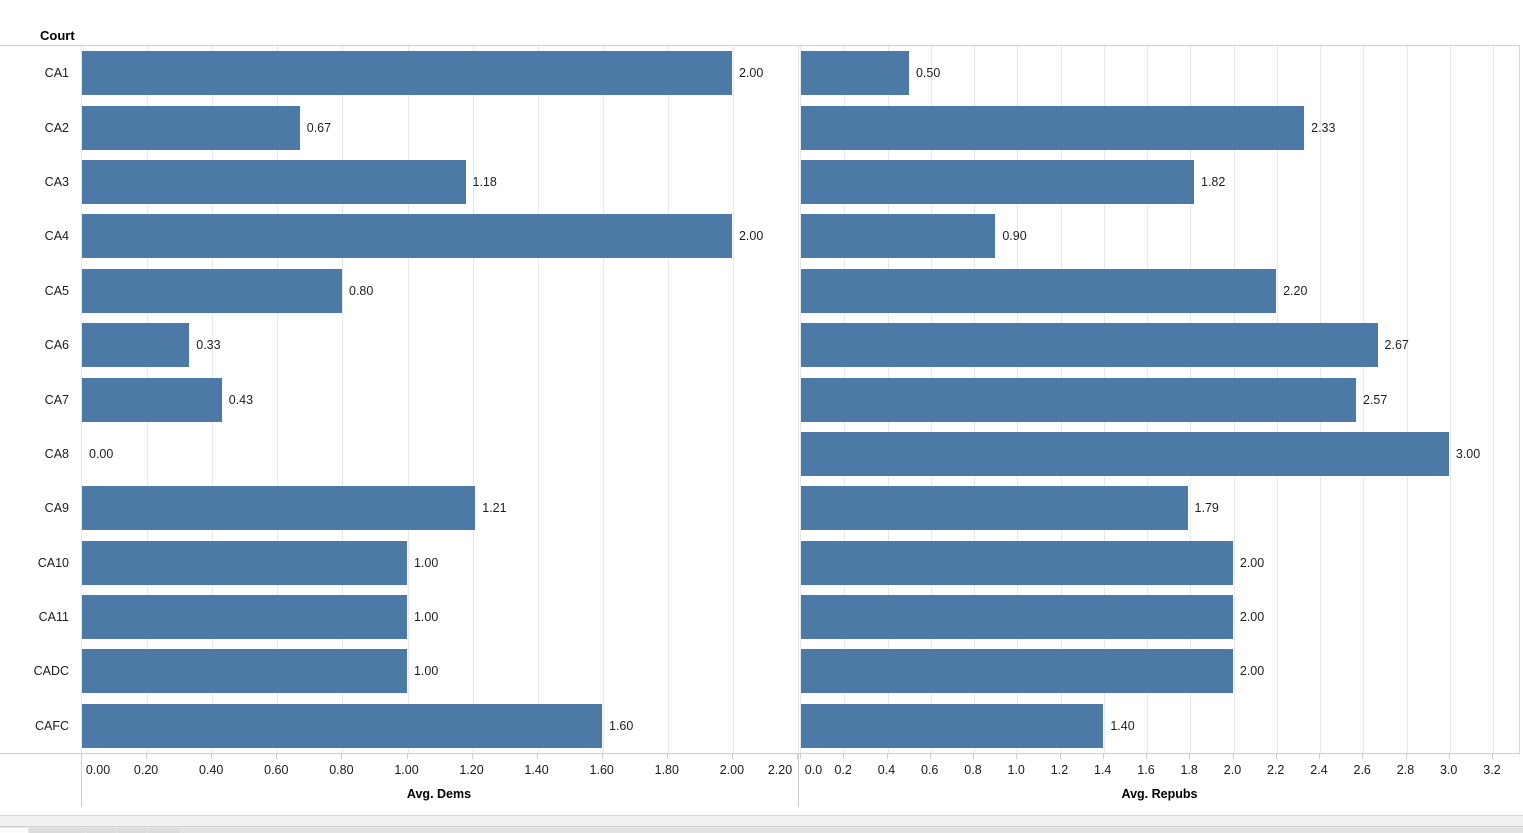 This screenshot has height=833, width=1523. What do you see at coordinates (81, 780) in the screenshot?
I see `axis-spine-left-panel` at bounding box center [81, 780].